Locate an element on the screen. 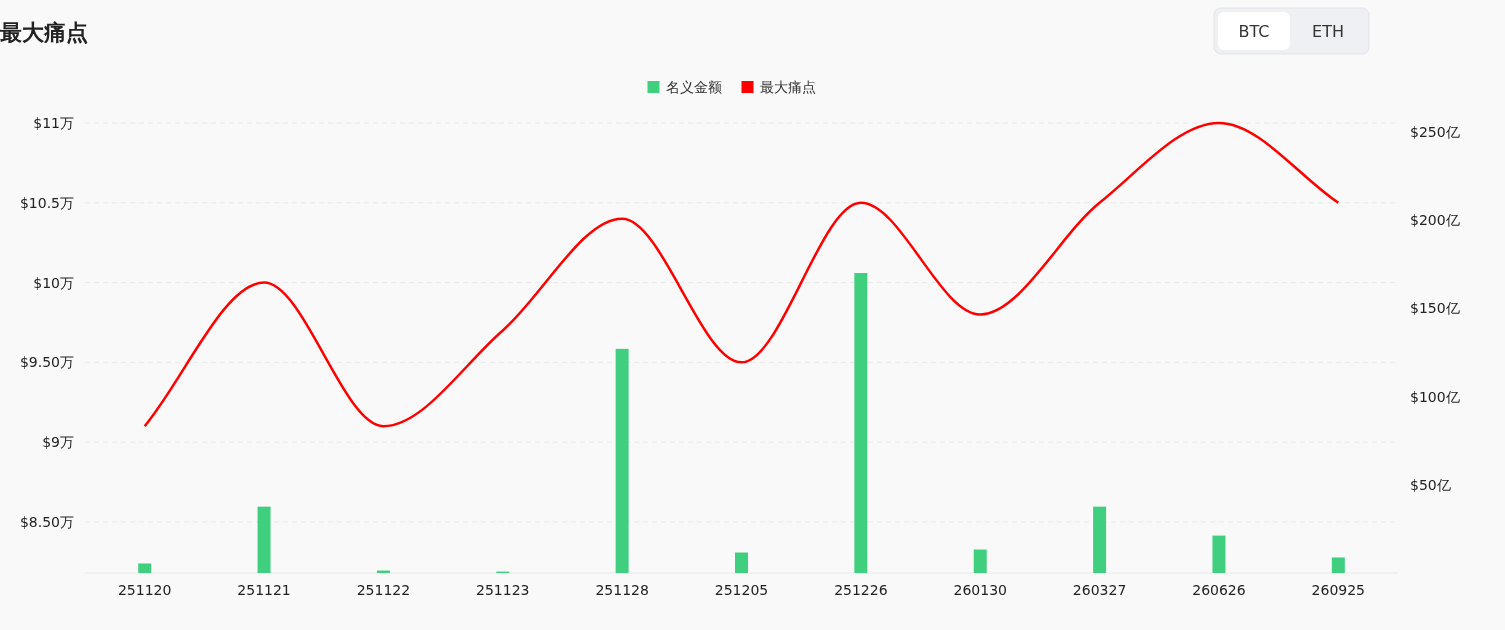  y-tick-label: $10.5万 is located at coordinates (46, 202).